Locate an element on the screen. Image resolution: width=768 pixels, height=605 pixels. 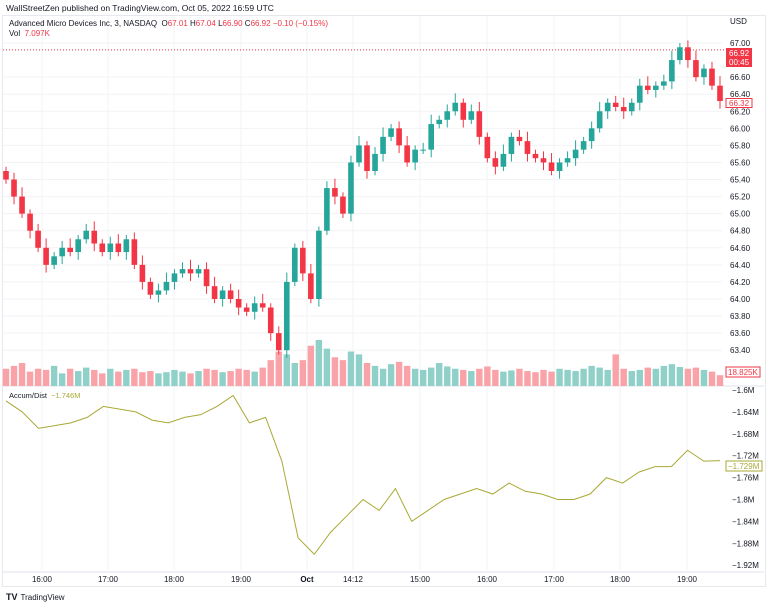
price-tick-label: 65.80 is located at coordinates (740, 145).